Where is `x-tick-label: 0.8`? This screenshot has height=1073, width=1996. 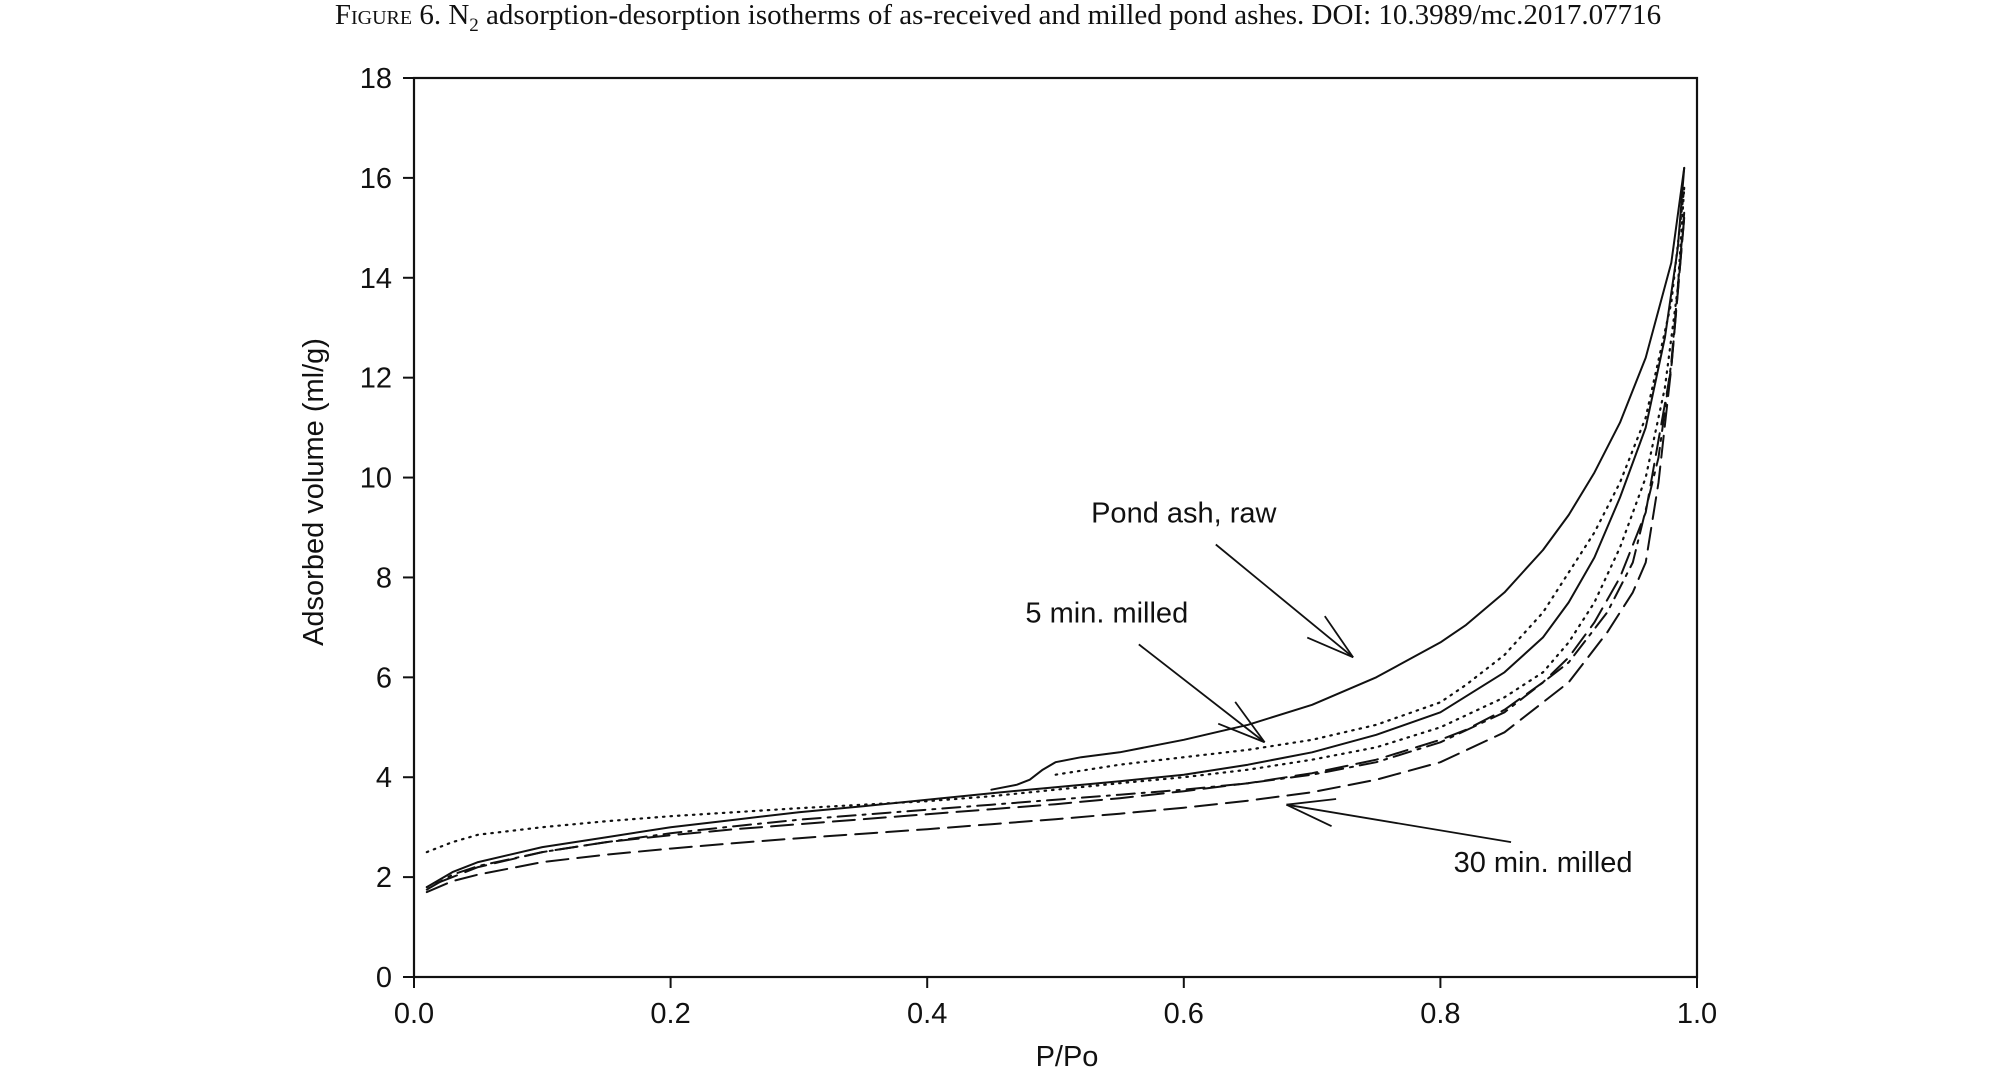 x-tick-label: 0.8 is located at coordinates (1440, 1014).